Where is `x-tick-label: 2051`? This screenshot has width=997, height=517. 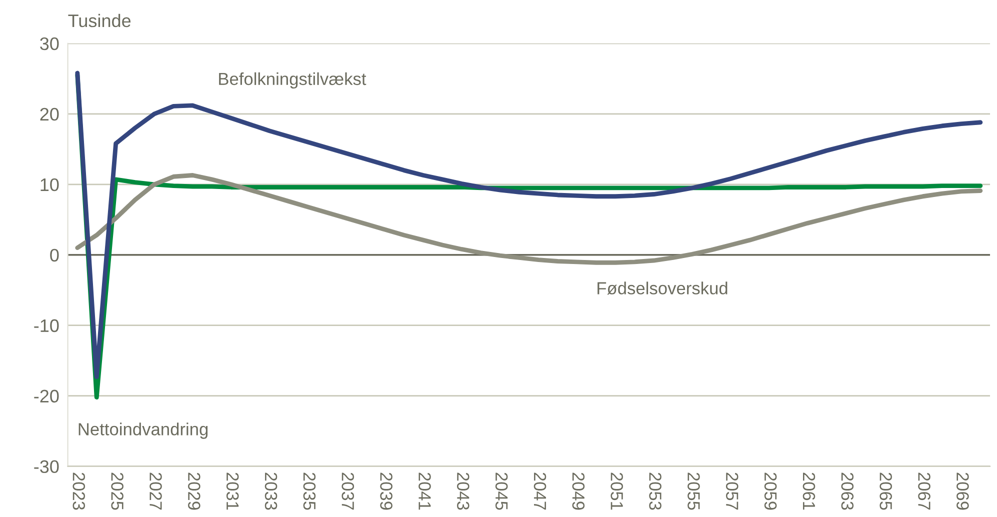 x-tick-label: 2051 is located at coordinates (616, 491).